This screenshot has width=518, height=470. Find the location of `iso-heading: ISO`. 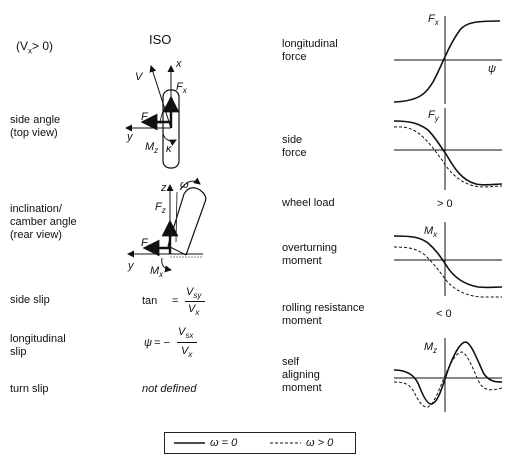

iso-heading: ISO is located at coordinates (160, 39).